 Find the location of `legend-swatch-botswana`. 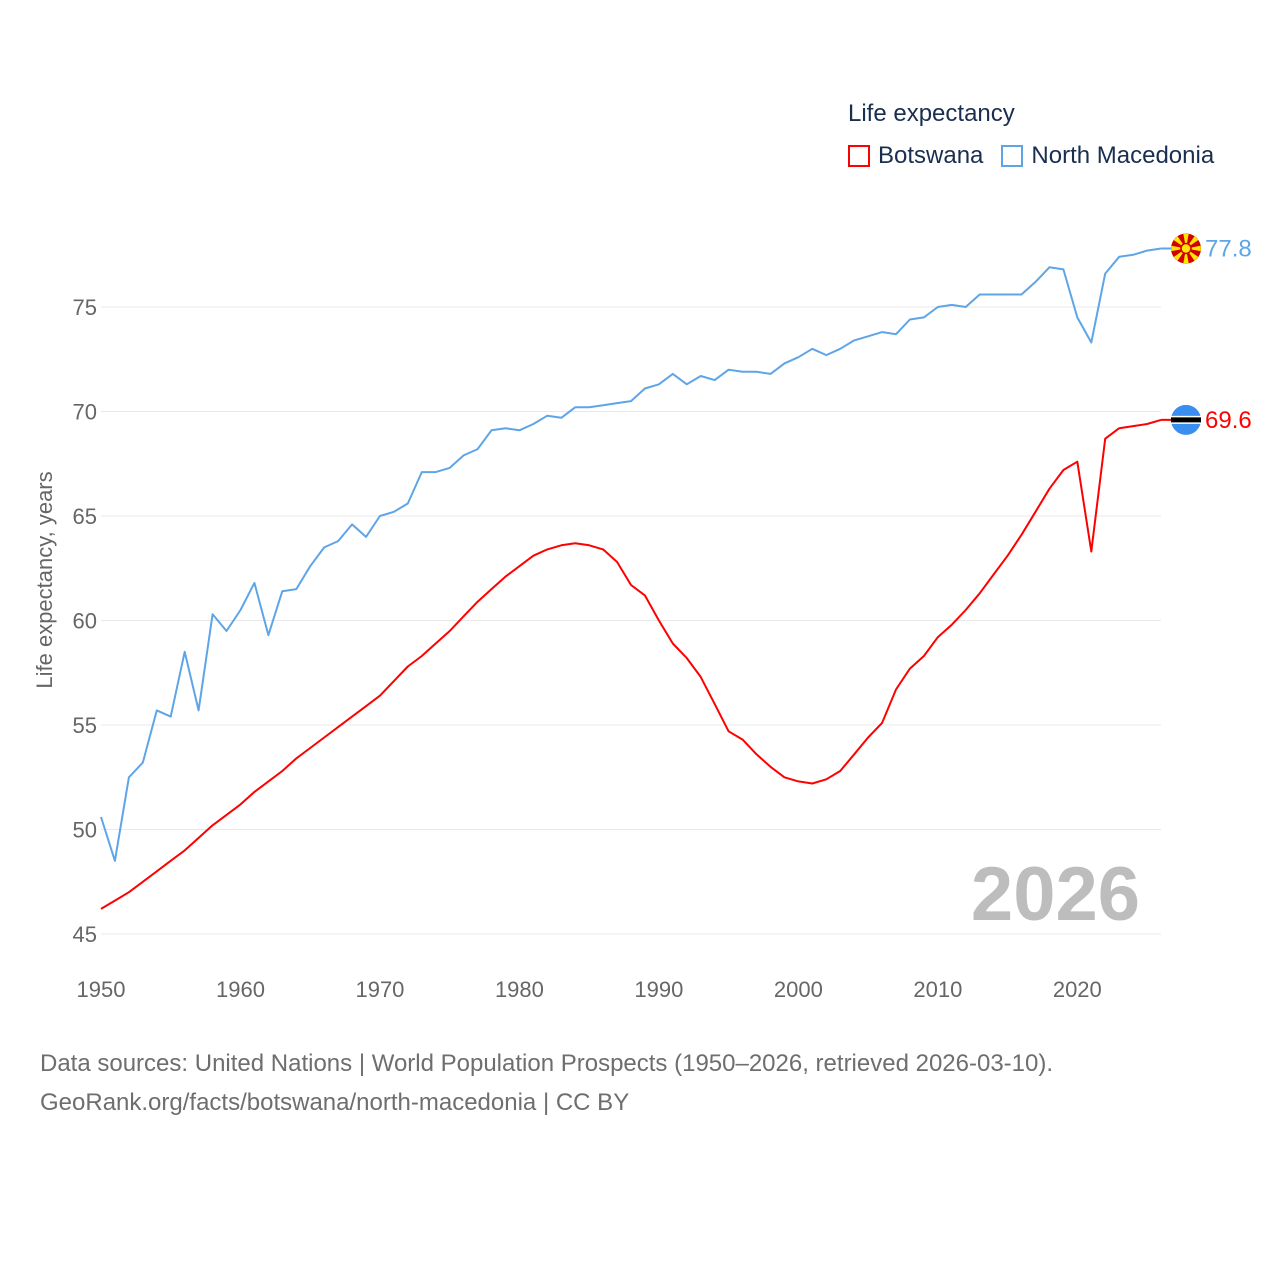

legend-swatch-botswana is located at coordinates (859, 156).